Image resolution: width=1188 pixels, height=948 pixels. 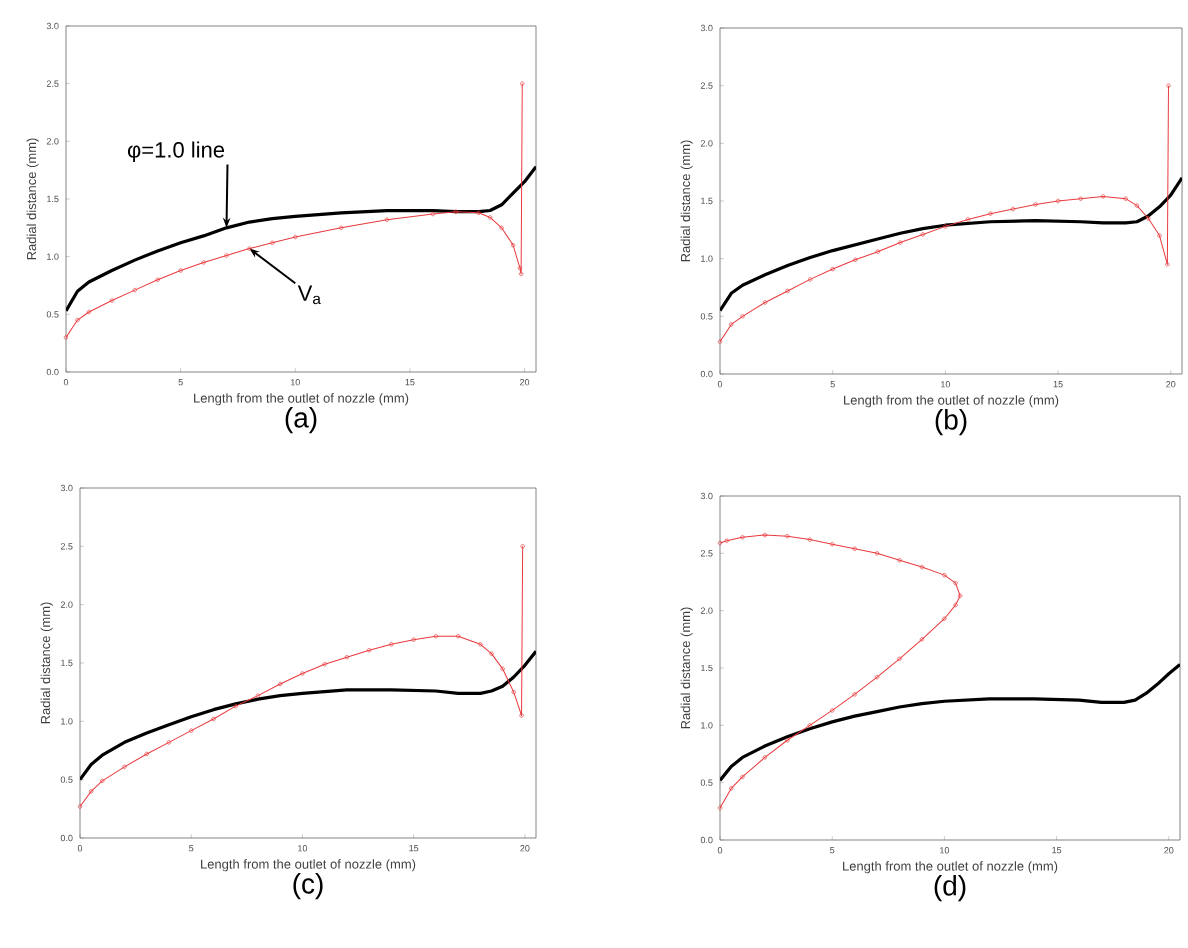 What do you see at coordinates (308, 886) in the screenshot?
I see `text: (c)` at bounding box center [308, 886].